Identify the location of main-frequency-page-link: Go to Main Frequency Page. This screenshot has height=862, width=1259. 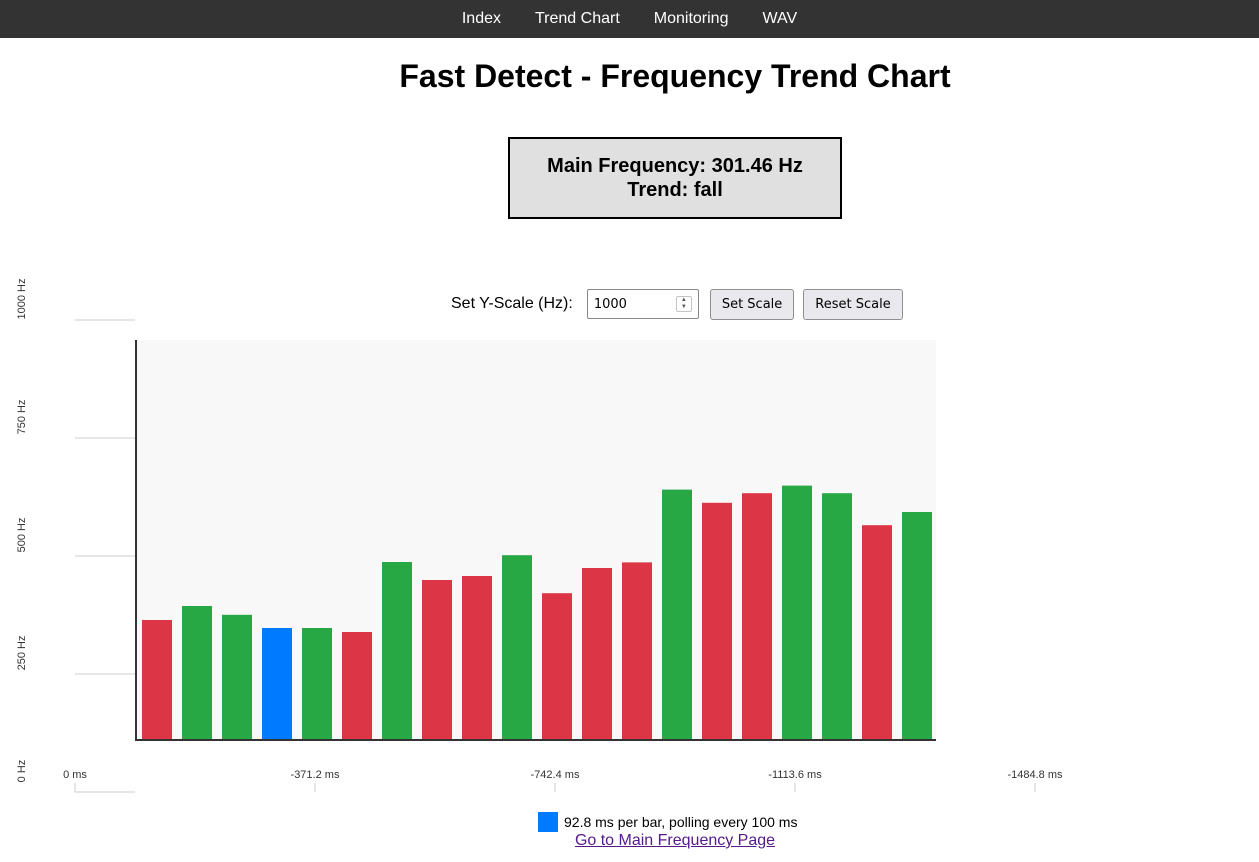
(675, 840).